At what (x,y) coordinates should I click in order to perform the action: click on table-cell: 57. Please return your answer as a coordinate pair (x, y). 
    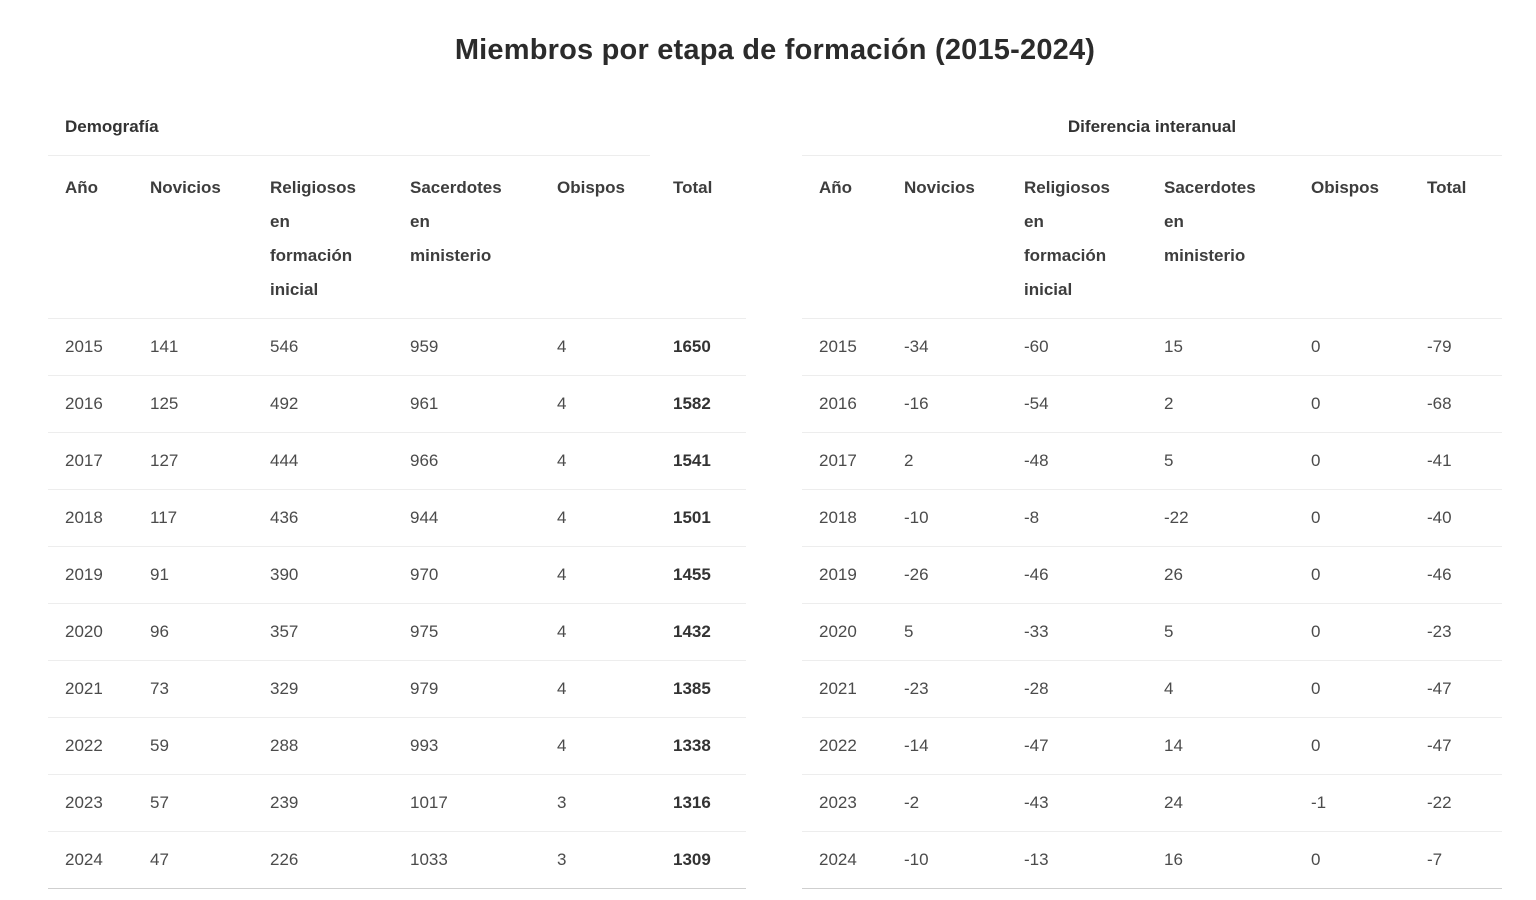
    Looking at the image, I should click on (193, 803).